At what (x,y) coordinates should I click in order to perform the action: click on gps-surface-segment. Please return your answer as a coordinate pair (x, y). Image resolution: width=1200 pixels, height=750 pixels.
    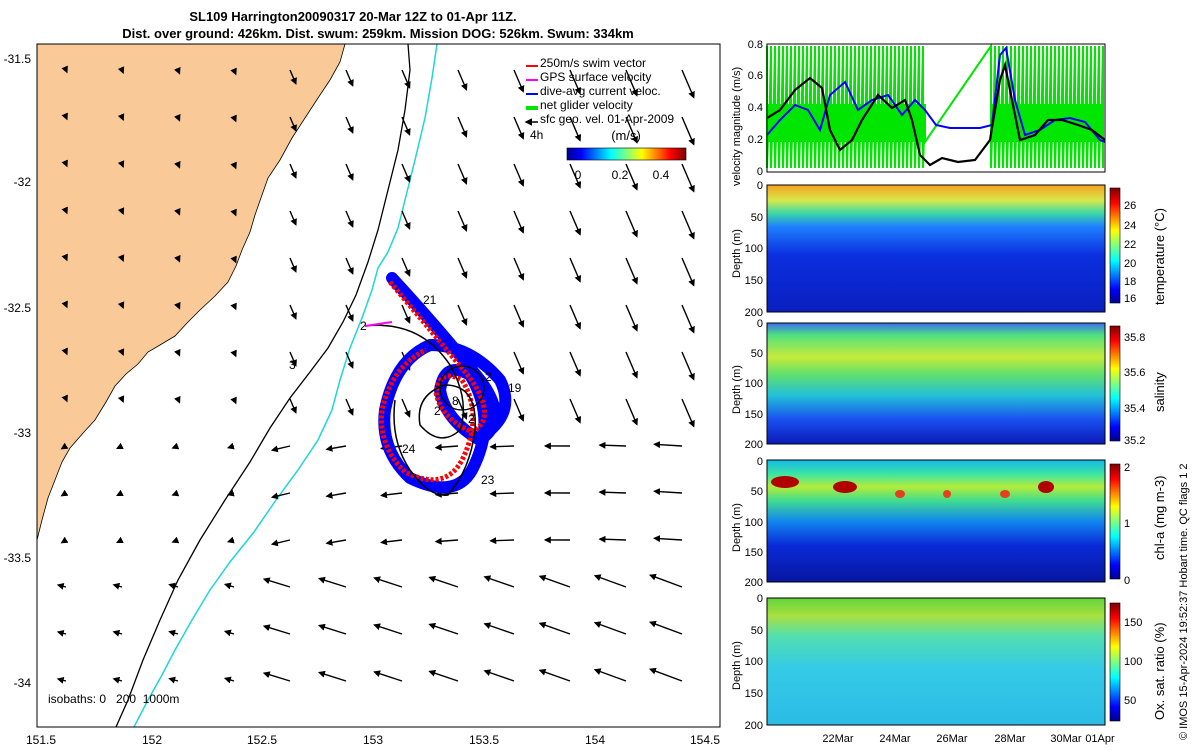
    Looking at the image, I should click on (378, 324).